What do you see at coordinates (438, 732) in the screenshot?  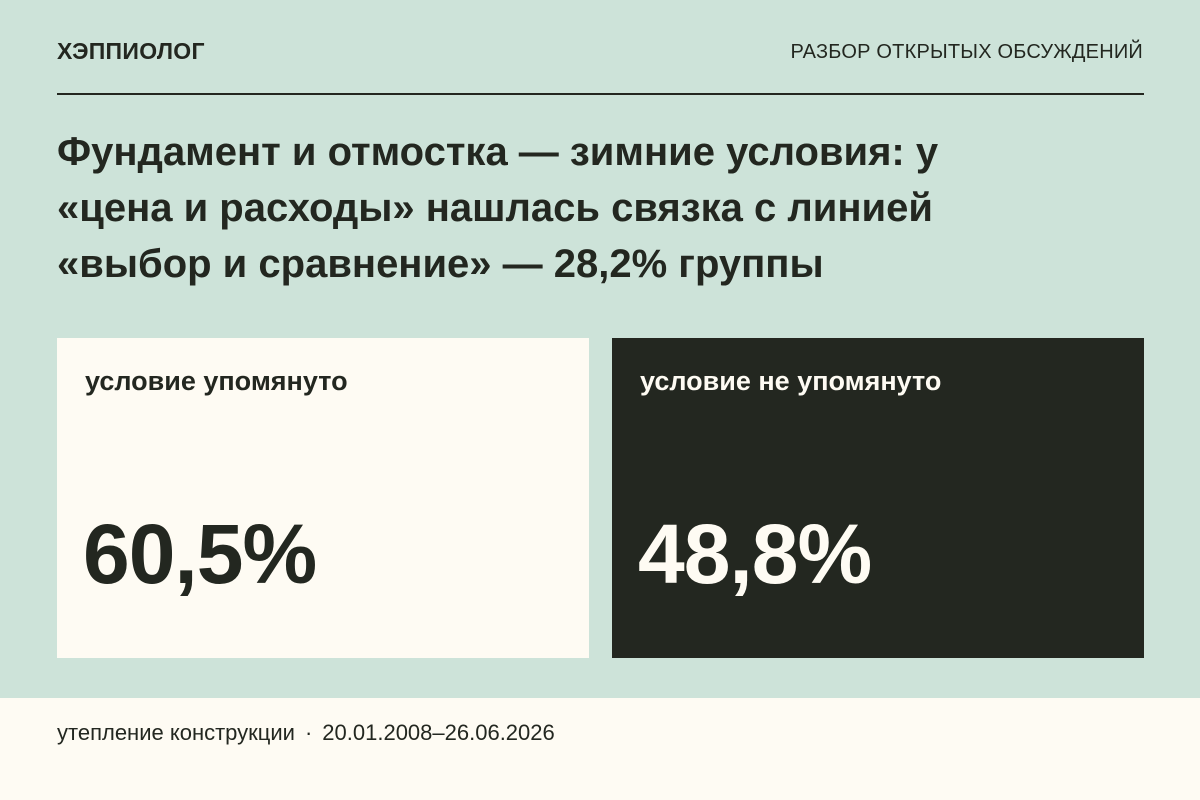 I see `footer-period: 20.01.2008–26.06.2026` at bounding box center [438, 732].